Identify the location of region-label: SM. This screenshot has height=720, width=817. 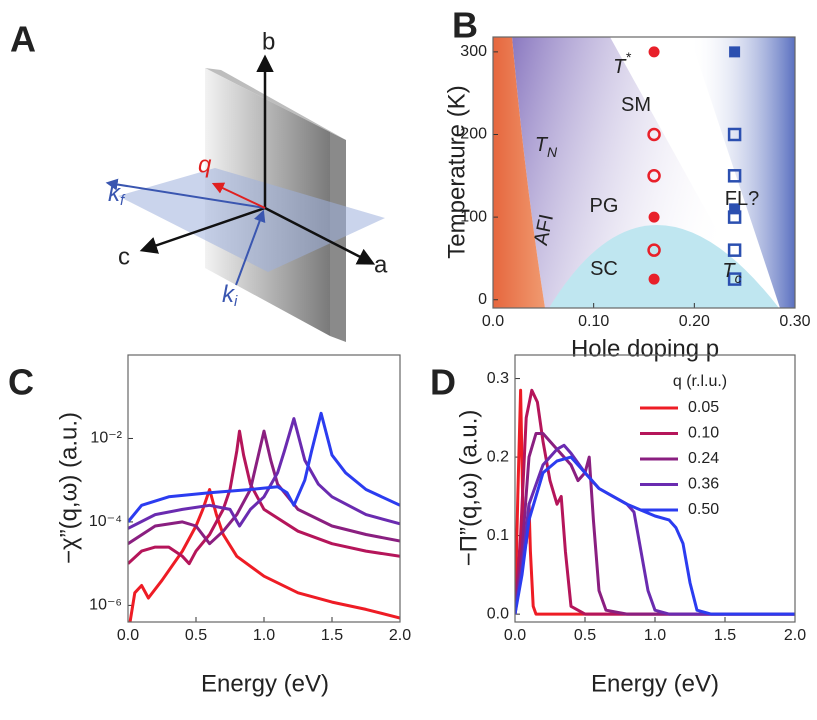
(636, 105).